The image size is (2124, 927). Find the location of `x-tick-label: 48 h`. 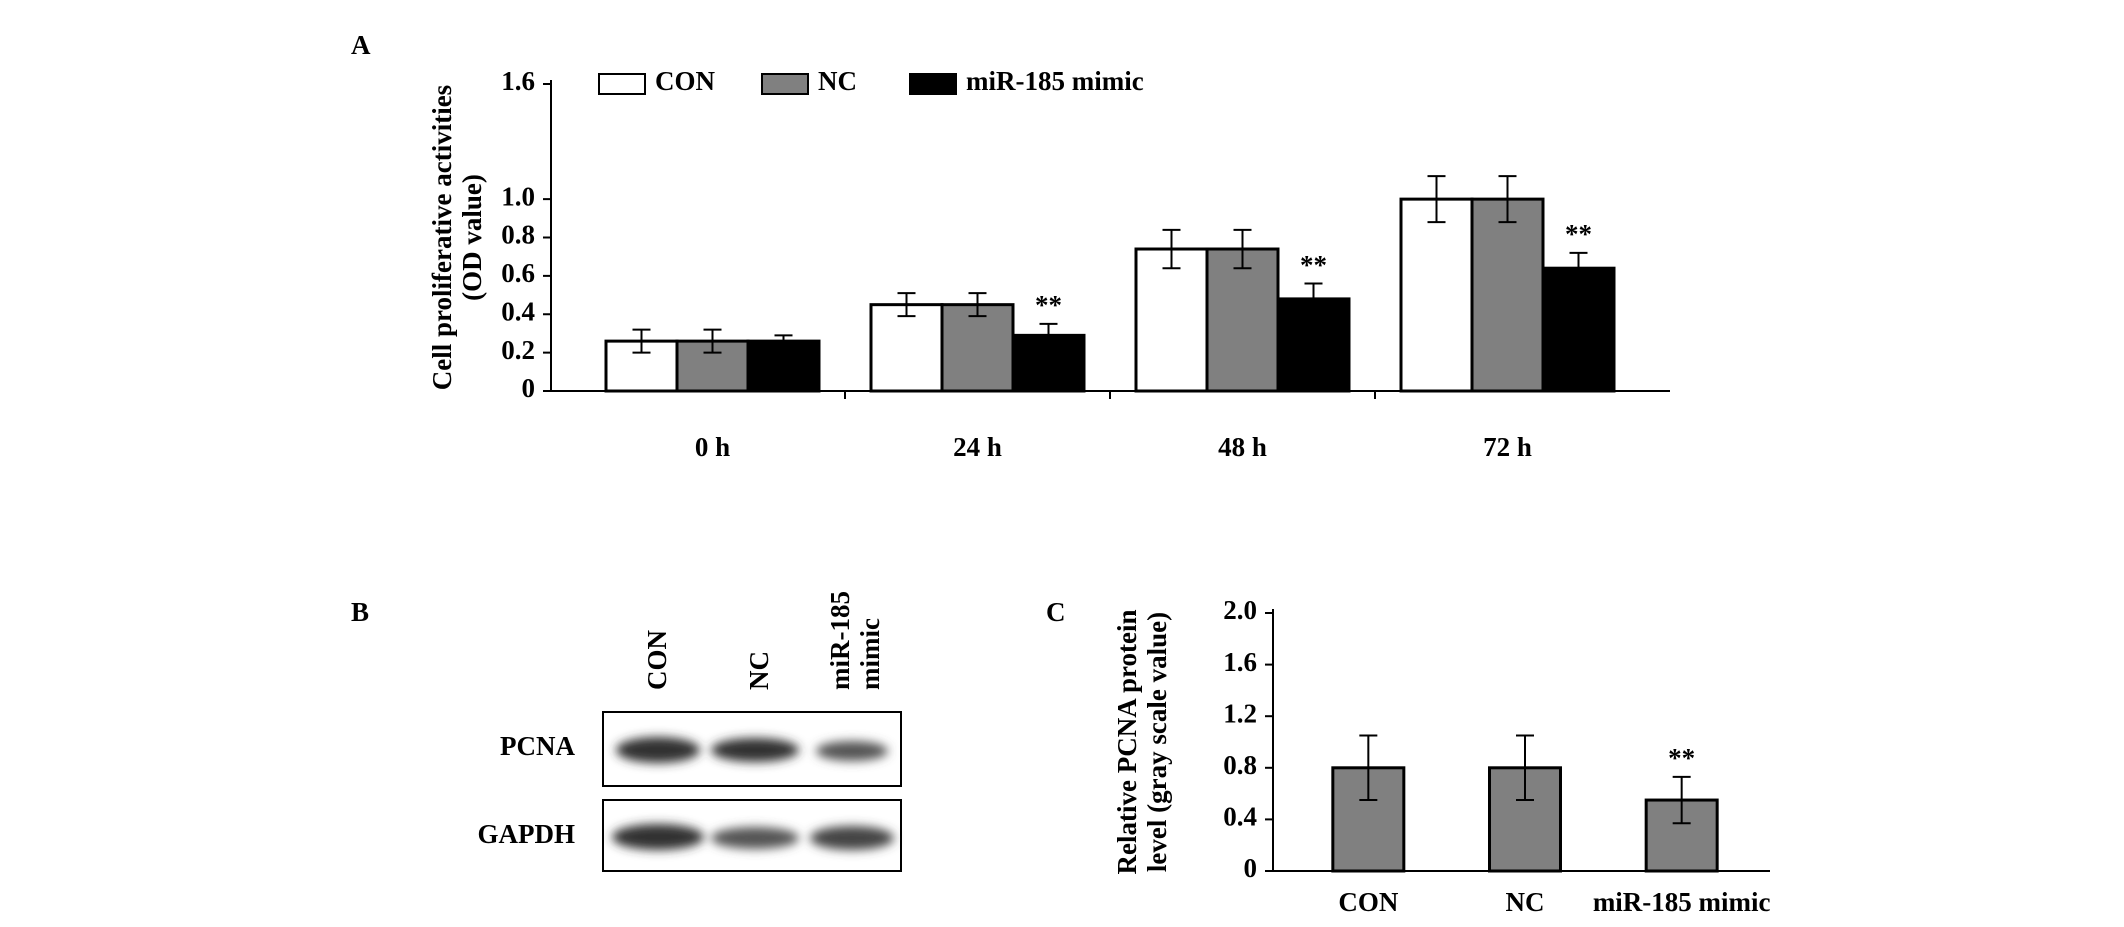

x-tick-label: 48 h is located at coordinates (1242, 447).